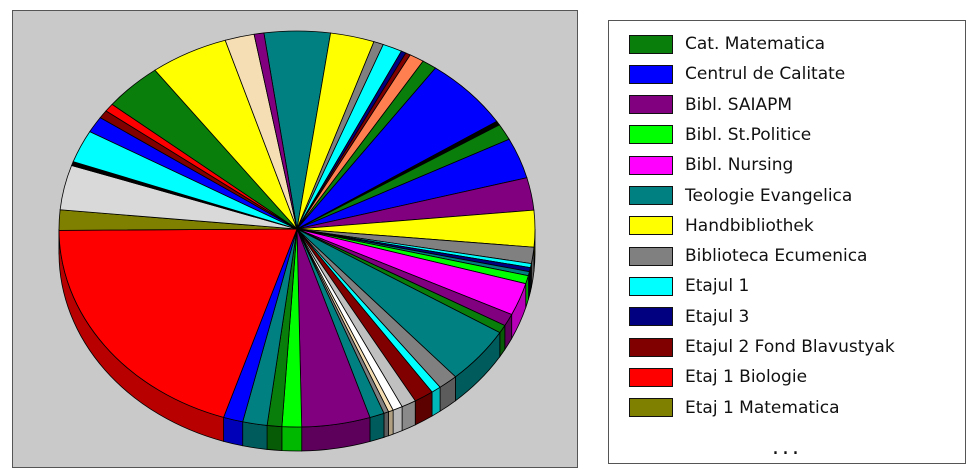 The image size is (974, 470). I want to click on legend-label: Etajul 2 Fond Blavustyak, so click(790, 347).